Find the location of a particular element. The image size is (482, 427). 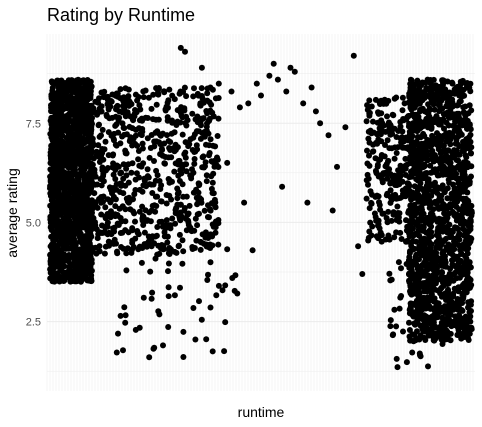

y-axis-title: average rating is located at coordinates (12, 213).